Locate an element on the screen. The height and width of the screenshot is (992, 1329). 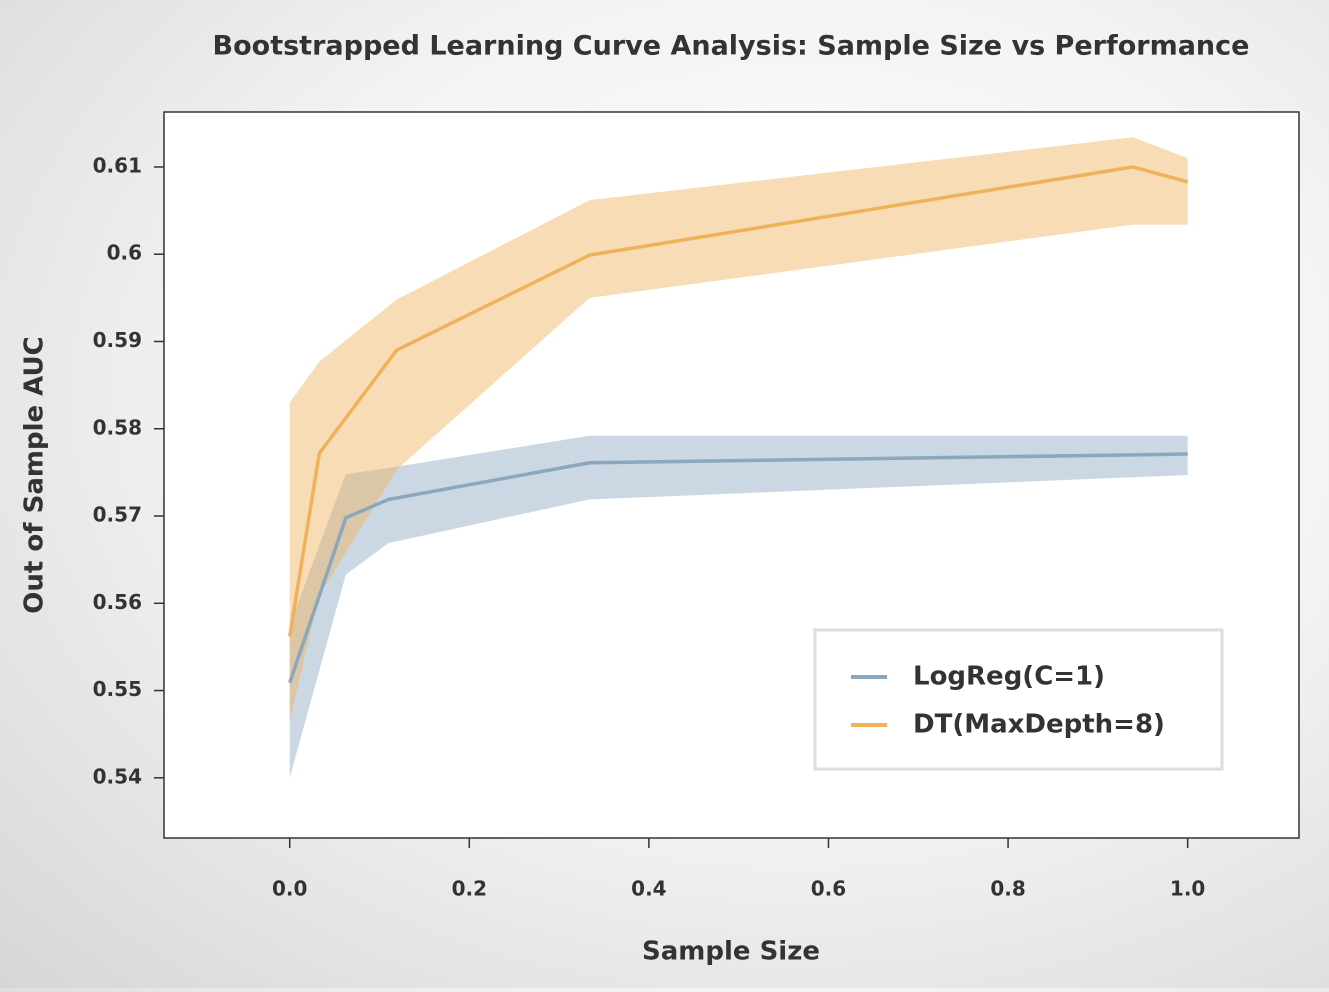
y-tick-label: 0.54 is located at coordinates (117, 776).